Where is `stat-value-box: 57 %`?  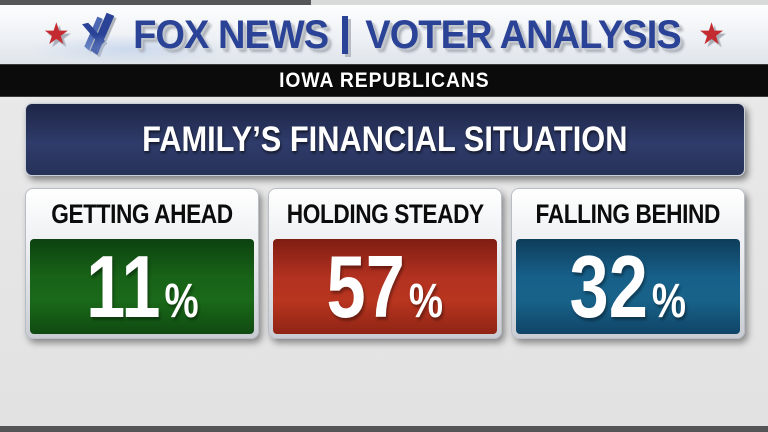
stat-value-box: 57 % is located at coordinates (385, 286).